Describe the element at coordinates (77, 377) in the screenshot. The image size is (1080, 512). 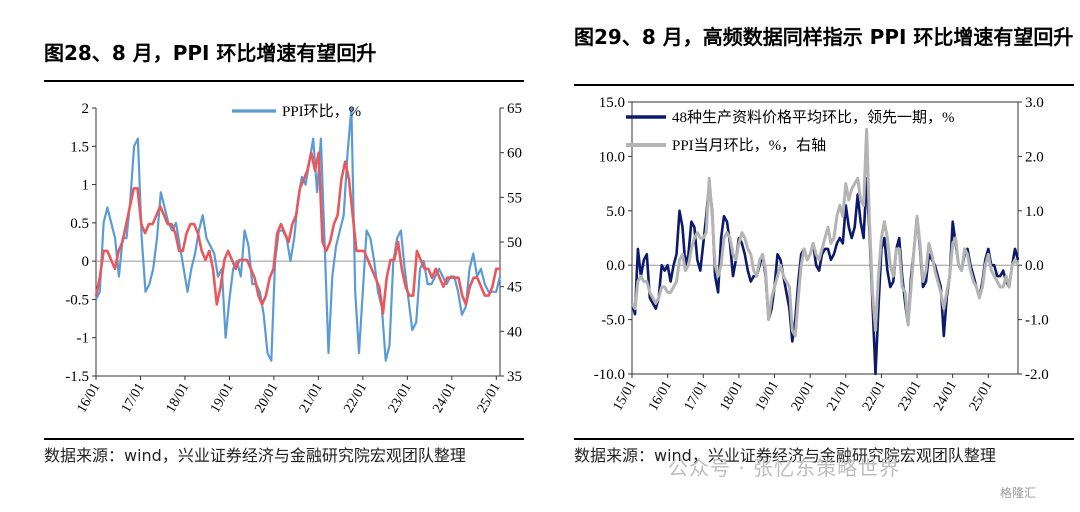
I see `left-axis-tick-label: -1.5` at that location.